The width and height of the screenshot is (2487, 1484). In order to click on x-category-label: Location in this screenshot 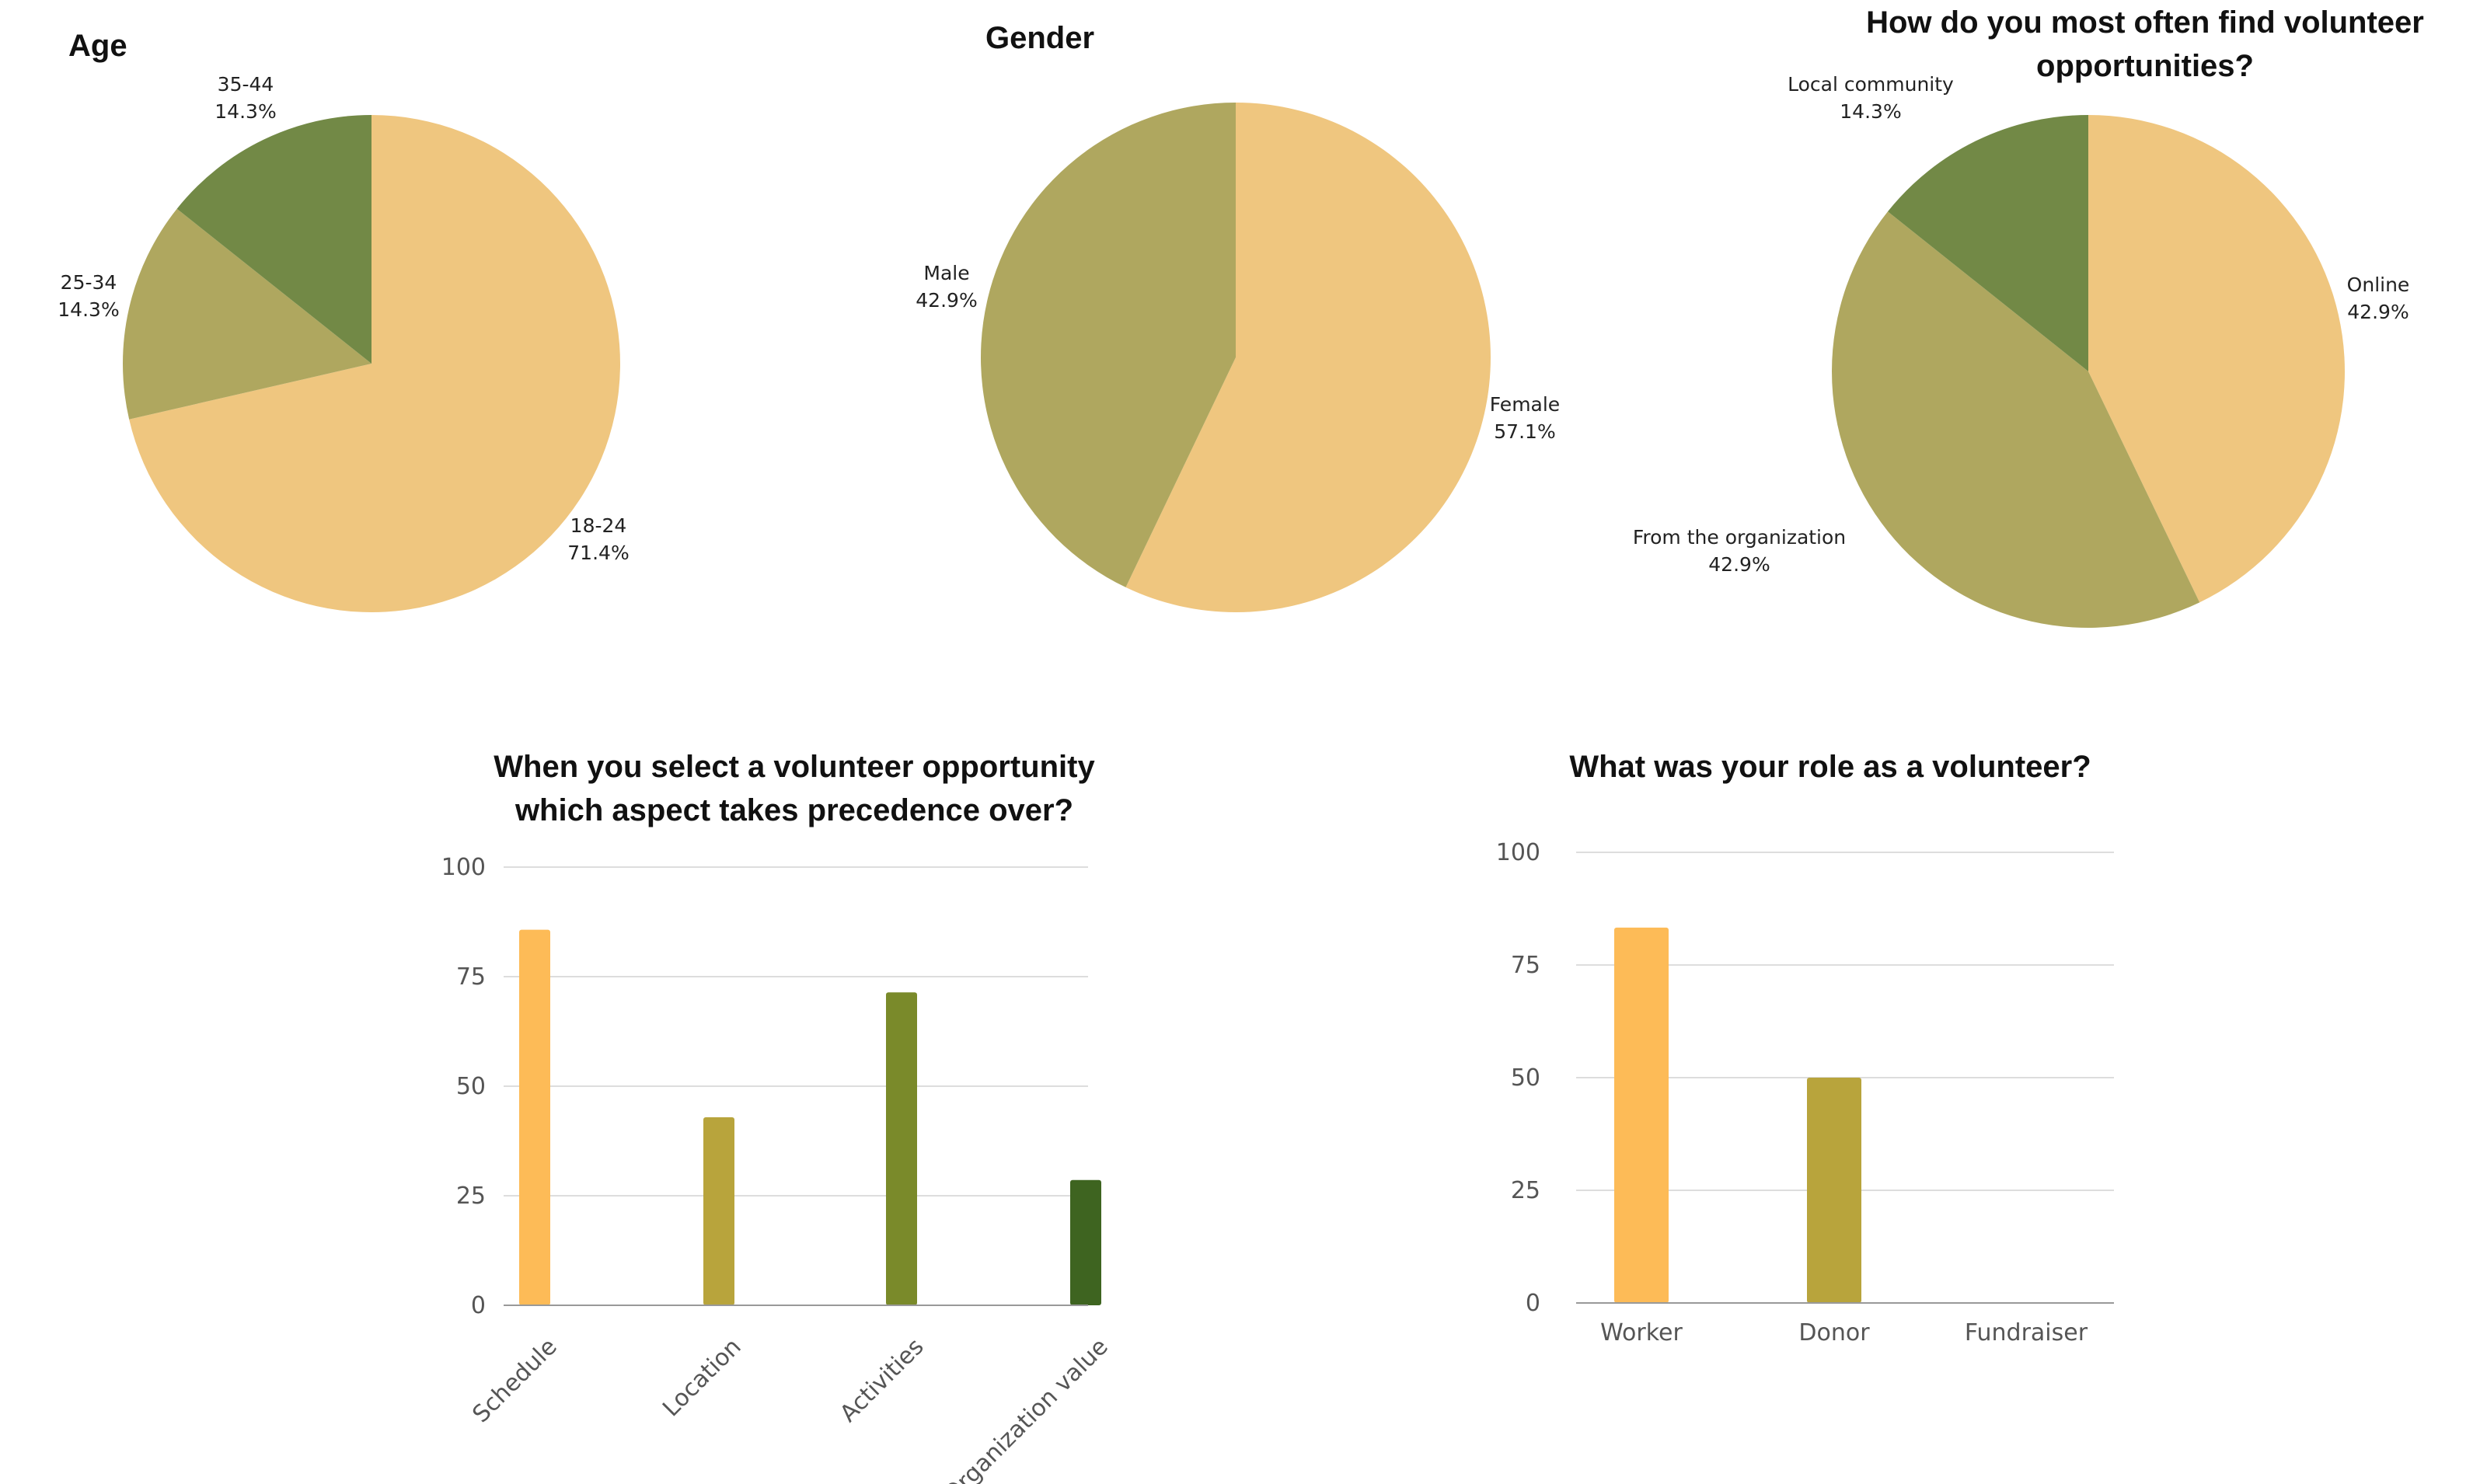, I will do `click(702, 1377)`.